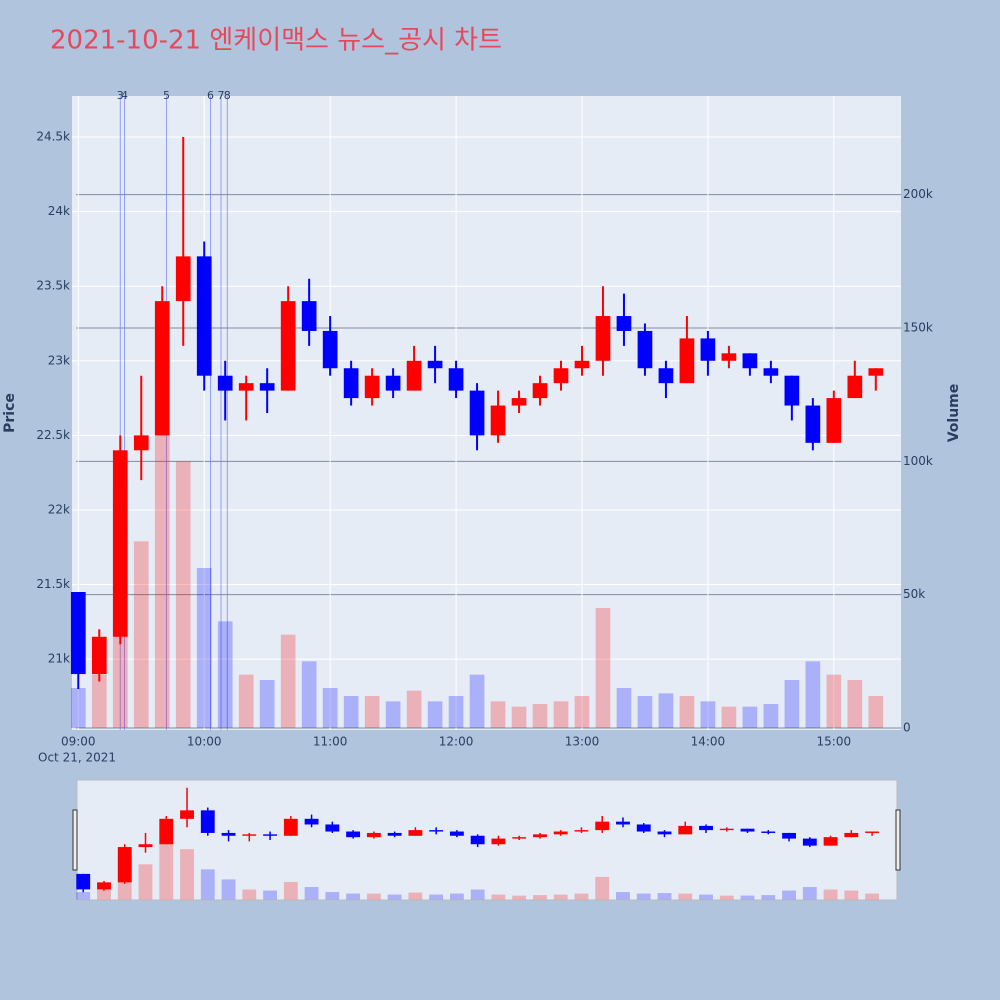 This screenshot has height=1000, width=1000. What do you see at coordinates (124, 95) in the screenshot?
I see `event-label: 4` at bounding box center [124, 95].